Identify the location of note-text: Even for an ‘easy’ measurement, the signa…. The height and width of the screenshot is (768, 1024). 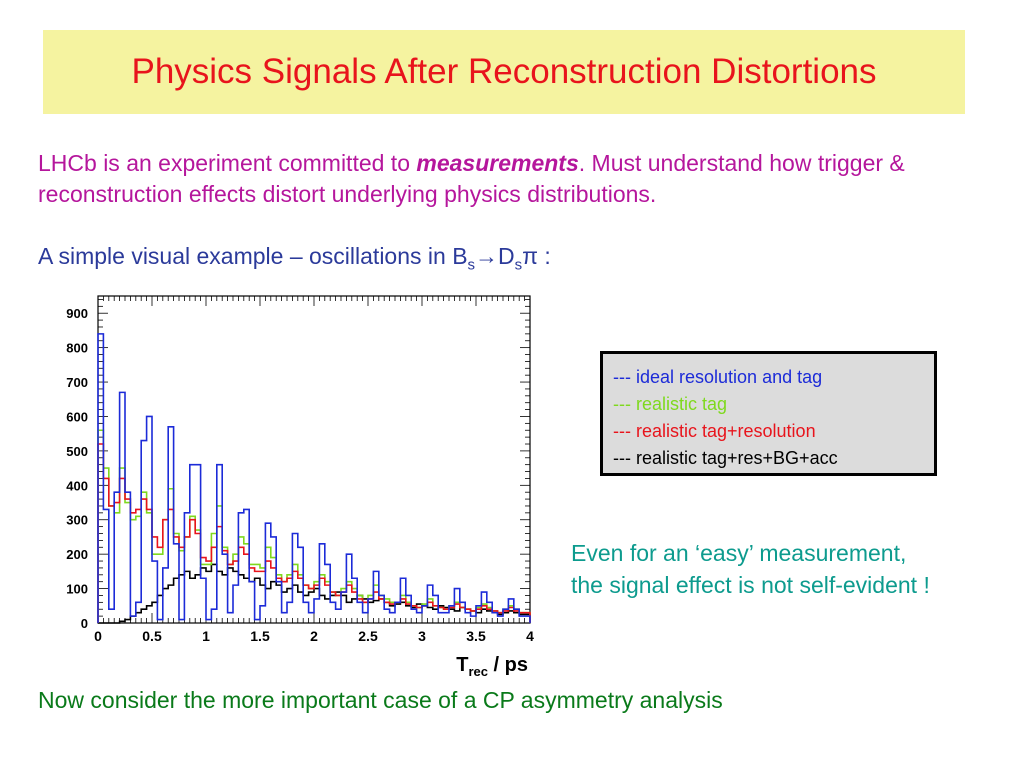
(750, 569).